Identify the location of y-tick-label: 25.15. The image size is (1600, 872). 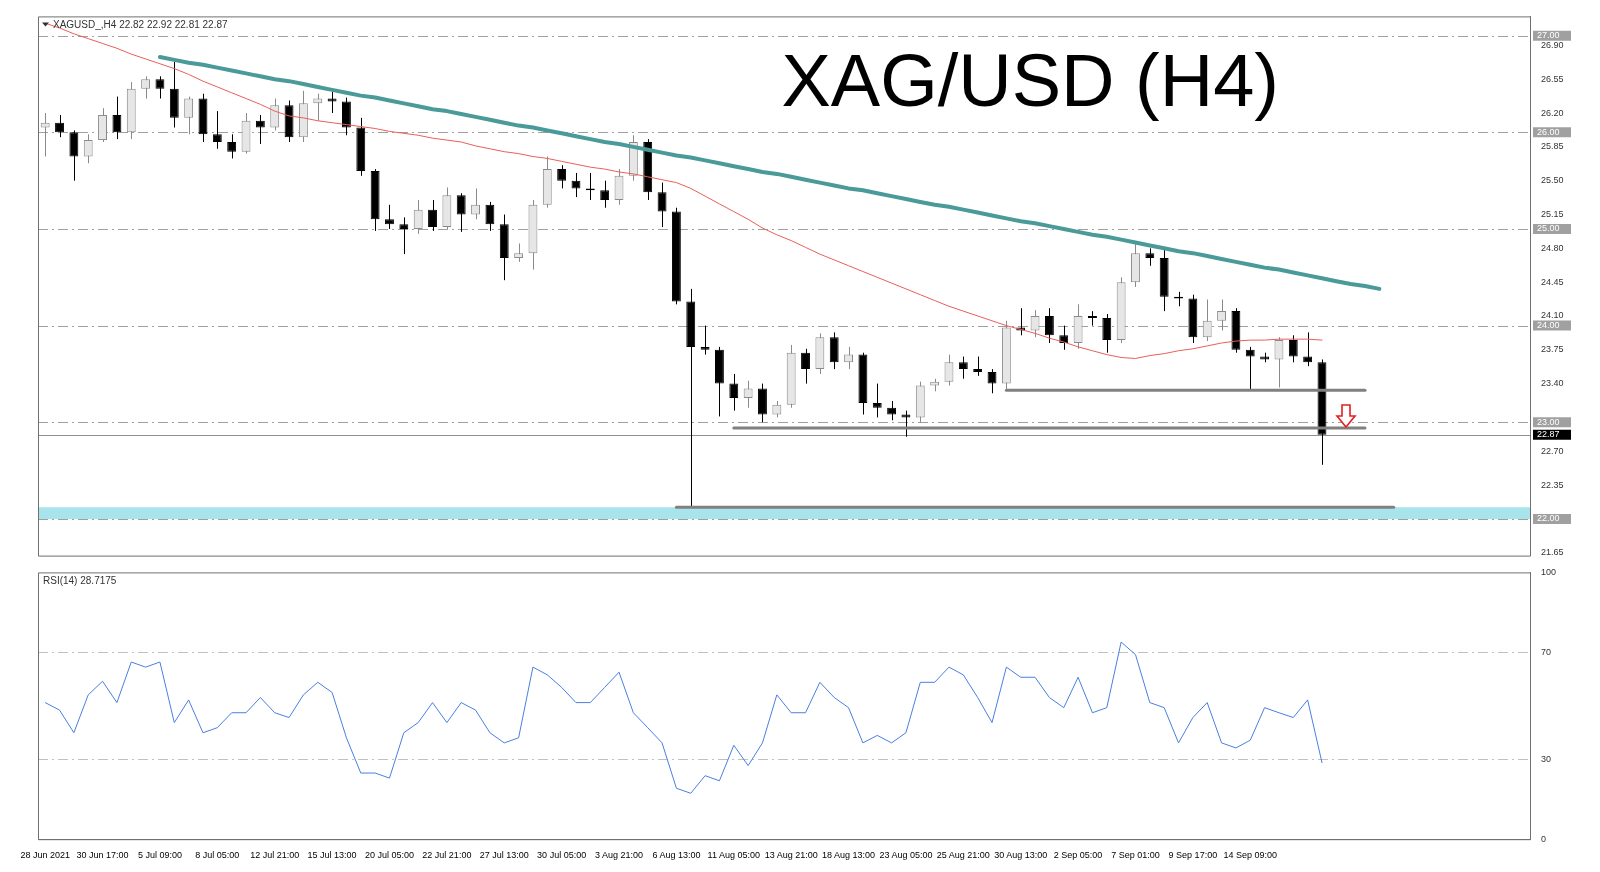
(1552, 213).